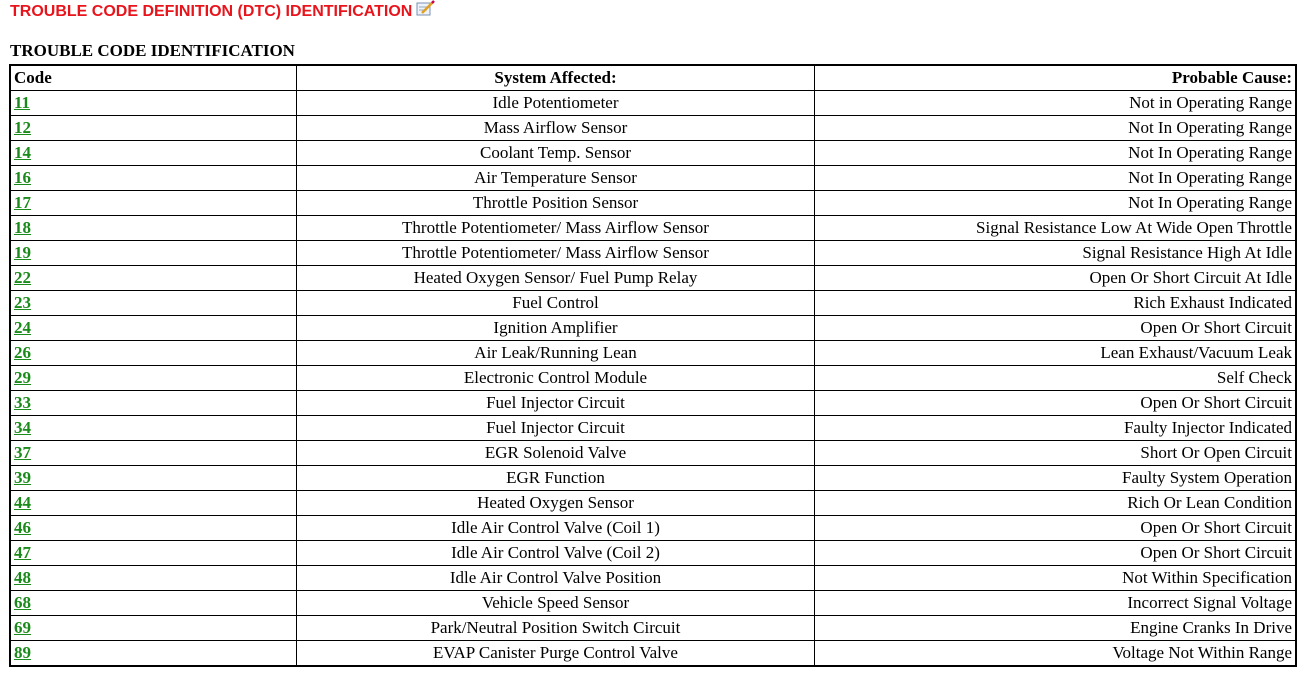 This screenshot has height=680, width=1305. I want to click on code-link: 37, so click(22, 452).